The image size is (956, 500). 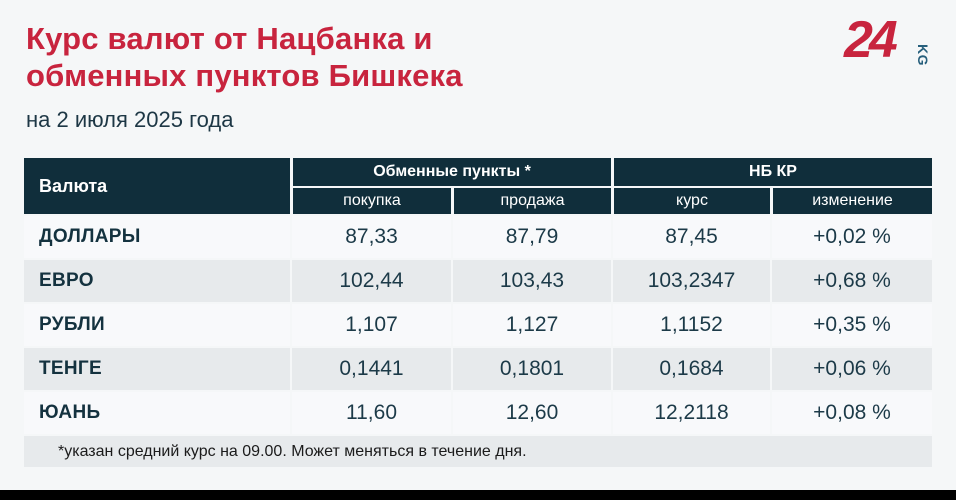 I want to click on change-value-cell: +0,02 %, so click(x=851, y=238).